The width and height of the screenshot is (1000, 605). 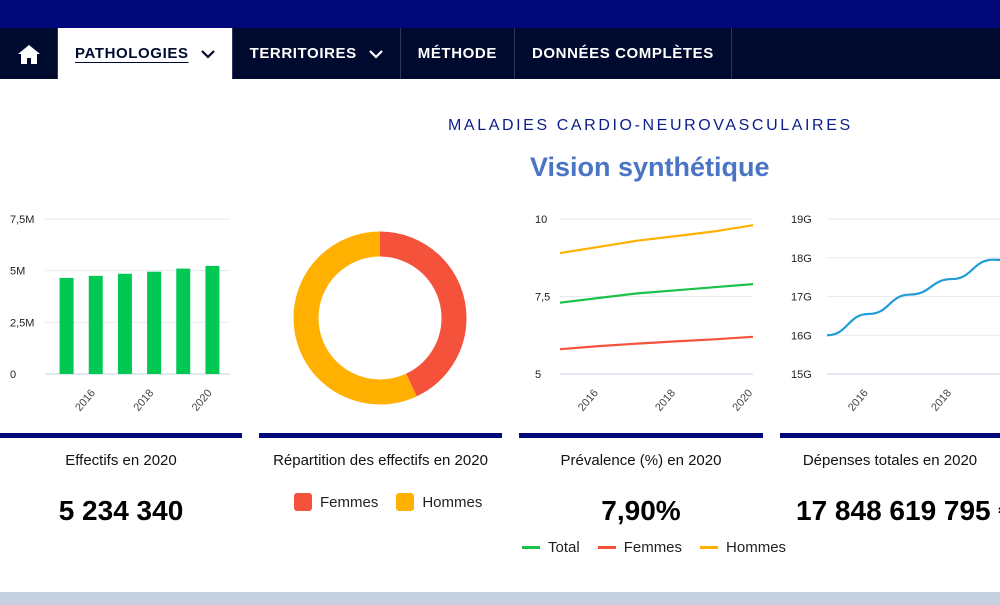 I want to click on y-tick-label: 2,5M, so click(x=22, y=323).